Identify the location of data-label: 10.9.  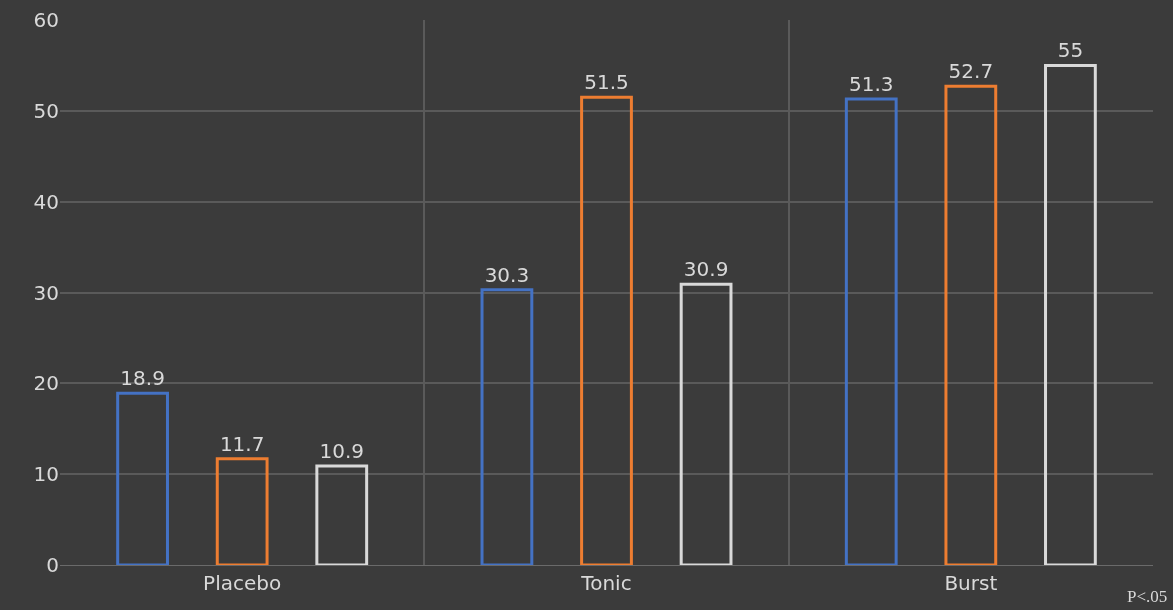
(342, 450).